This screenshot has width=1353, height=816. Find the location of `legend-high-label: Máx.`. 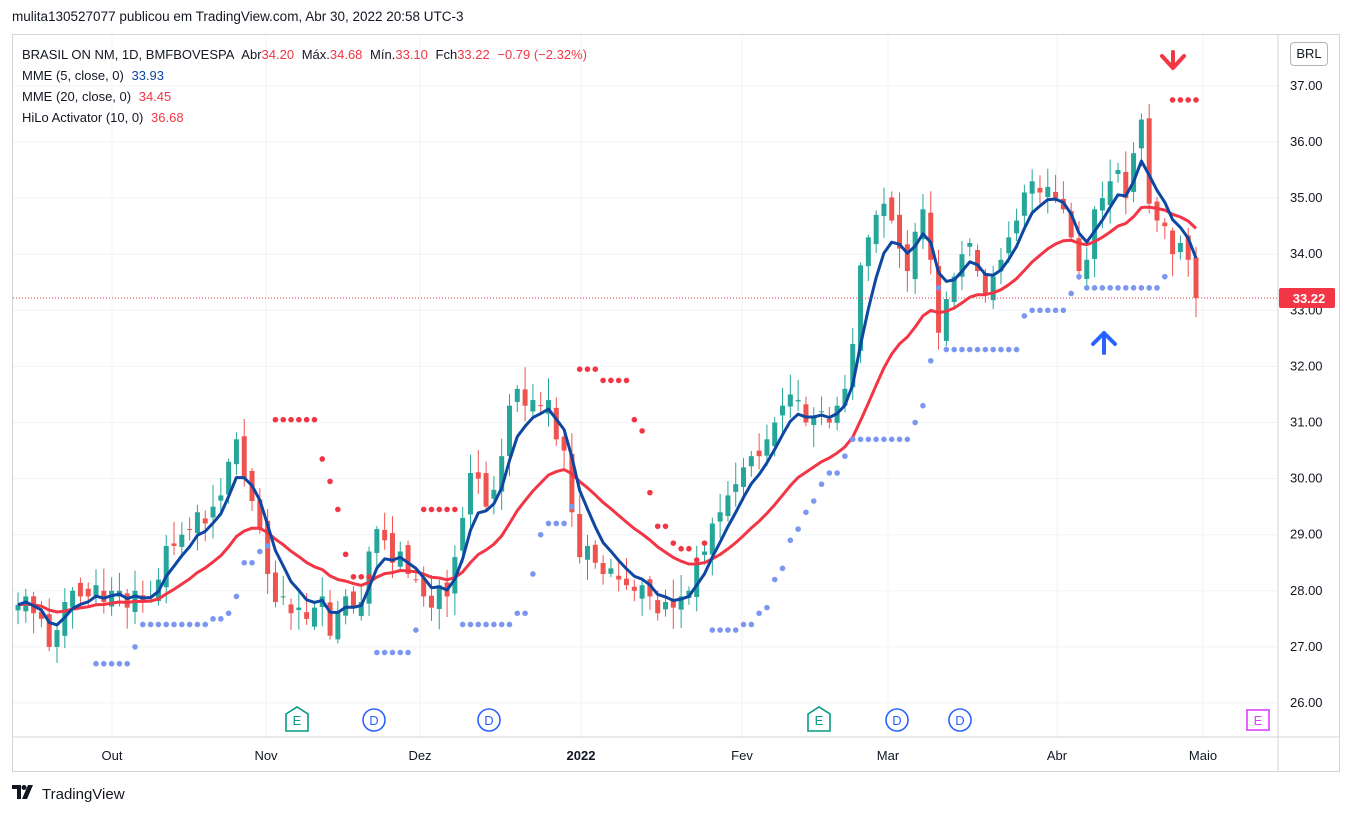

legend-high-label: Máx. is located at coordinates (315, 54).